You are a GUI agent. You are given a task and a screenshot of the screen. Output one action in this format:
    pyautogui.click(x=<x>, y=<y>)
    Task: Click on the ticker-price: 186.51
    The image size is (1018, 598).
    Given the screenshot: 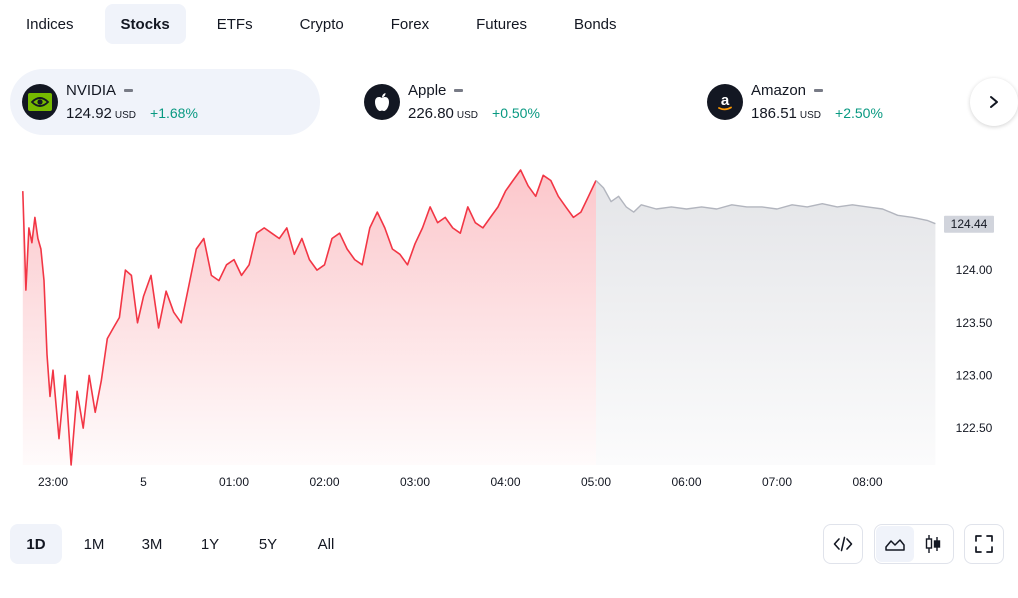 What is the action you would take?
    pyautogui.click(x=774, y=113)
    